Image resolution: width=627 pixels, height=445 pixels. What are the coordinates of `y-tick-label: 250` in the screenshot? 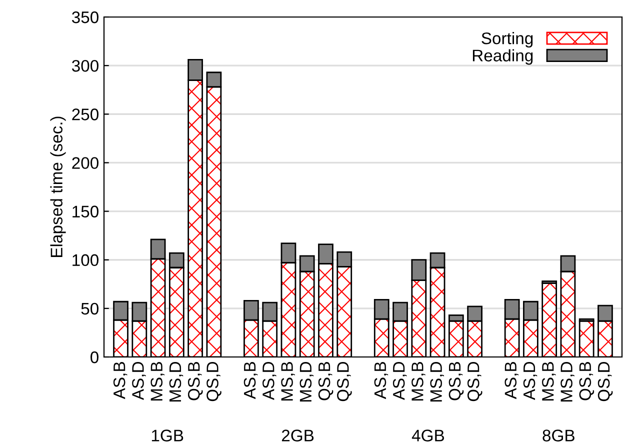 It's located at (85, 114).